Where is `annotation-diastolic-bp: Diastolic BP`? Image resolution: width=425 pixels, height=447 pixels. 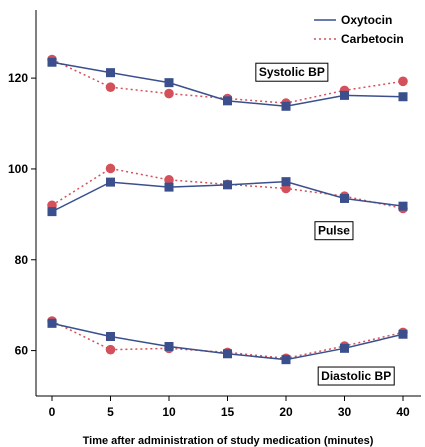
annotation-diastolic-bp: Diastolic BP is located at coordinates (356, 376).